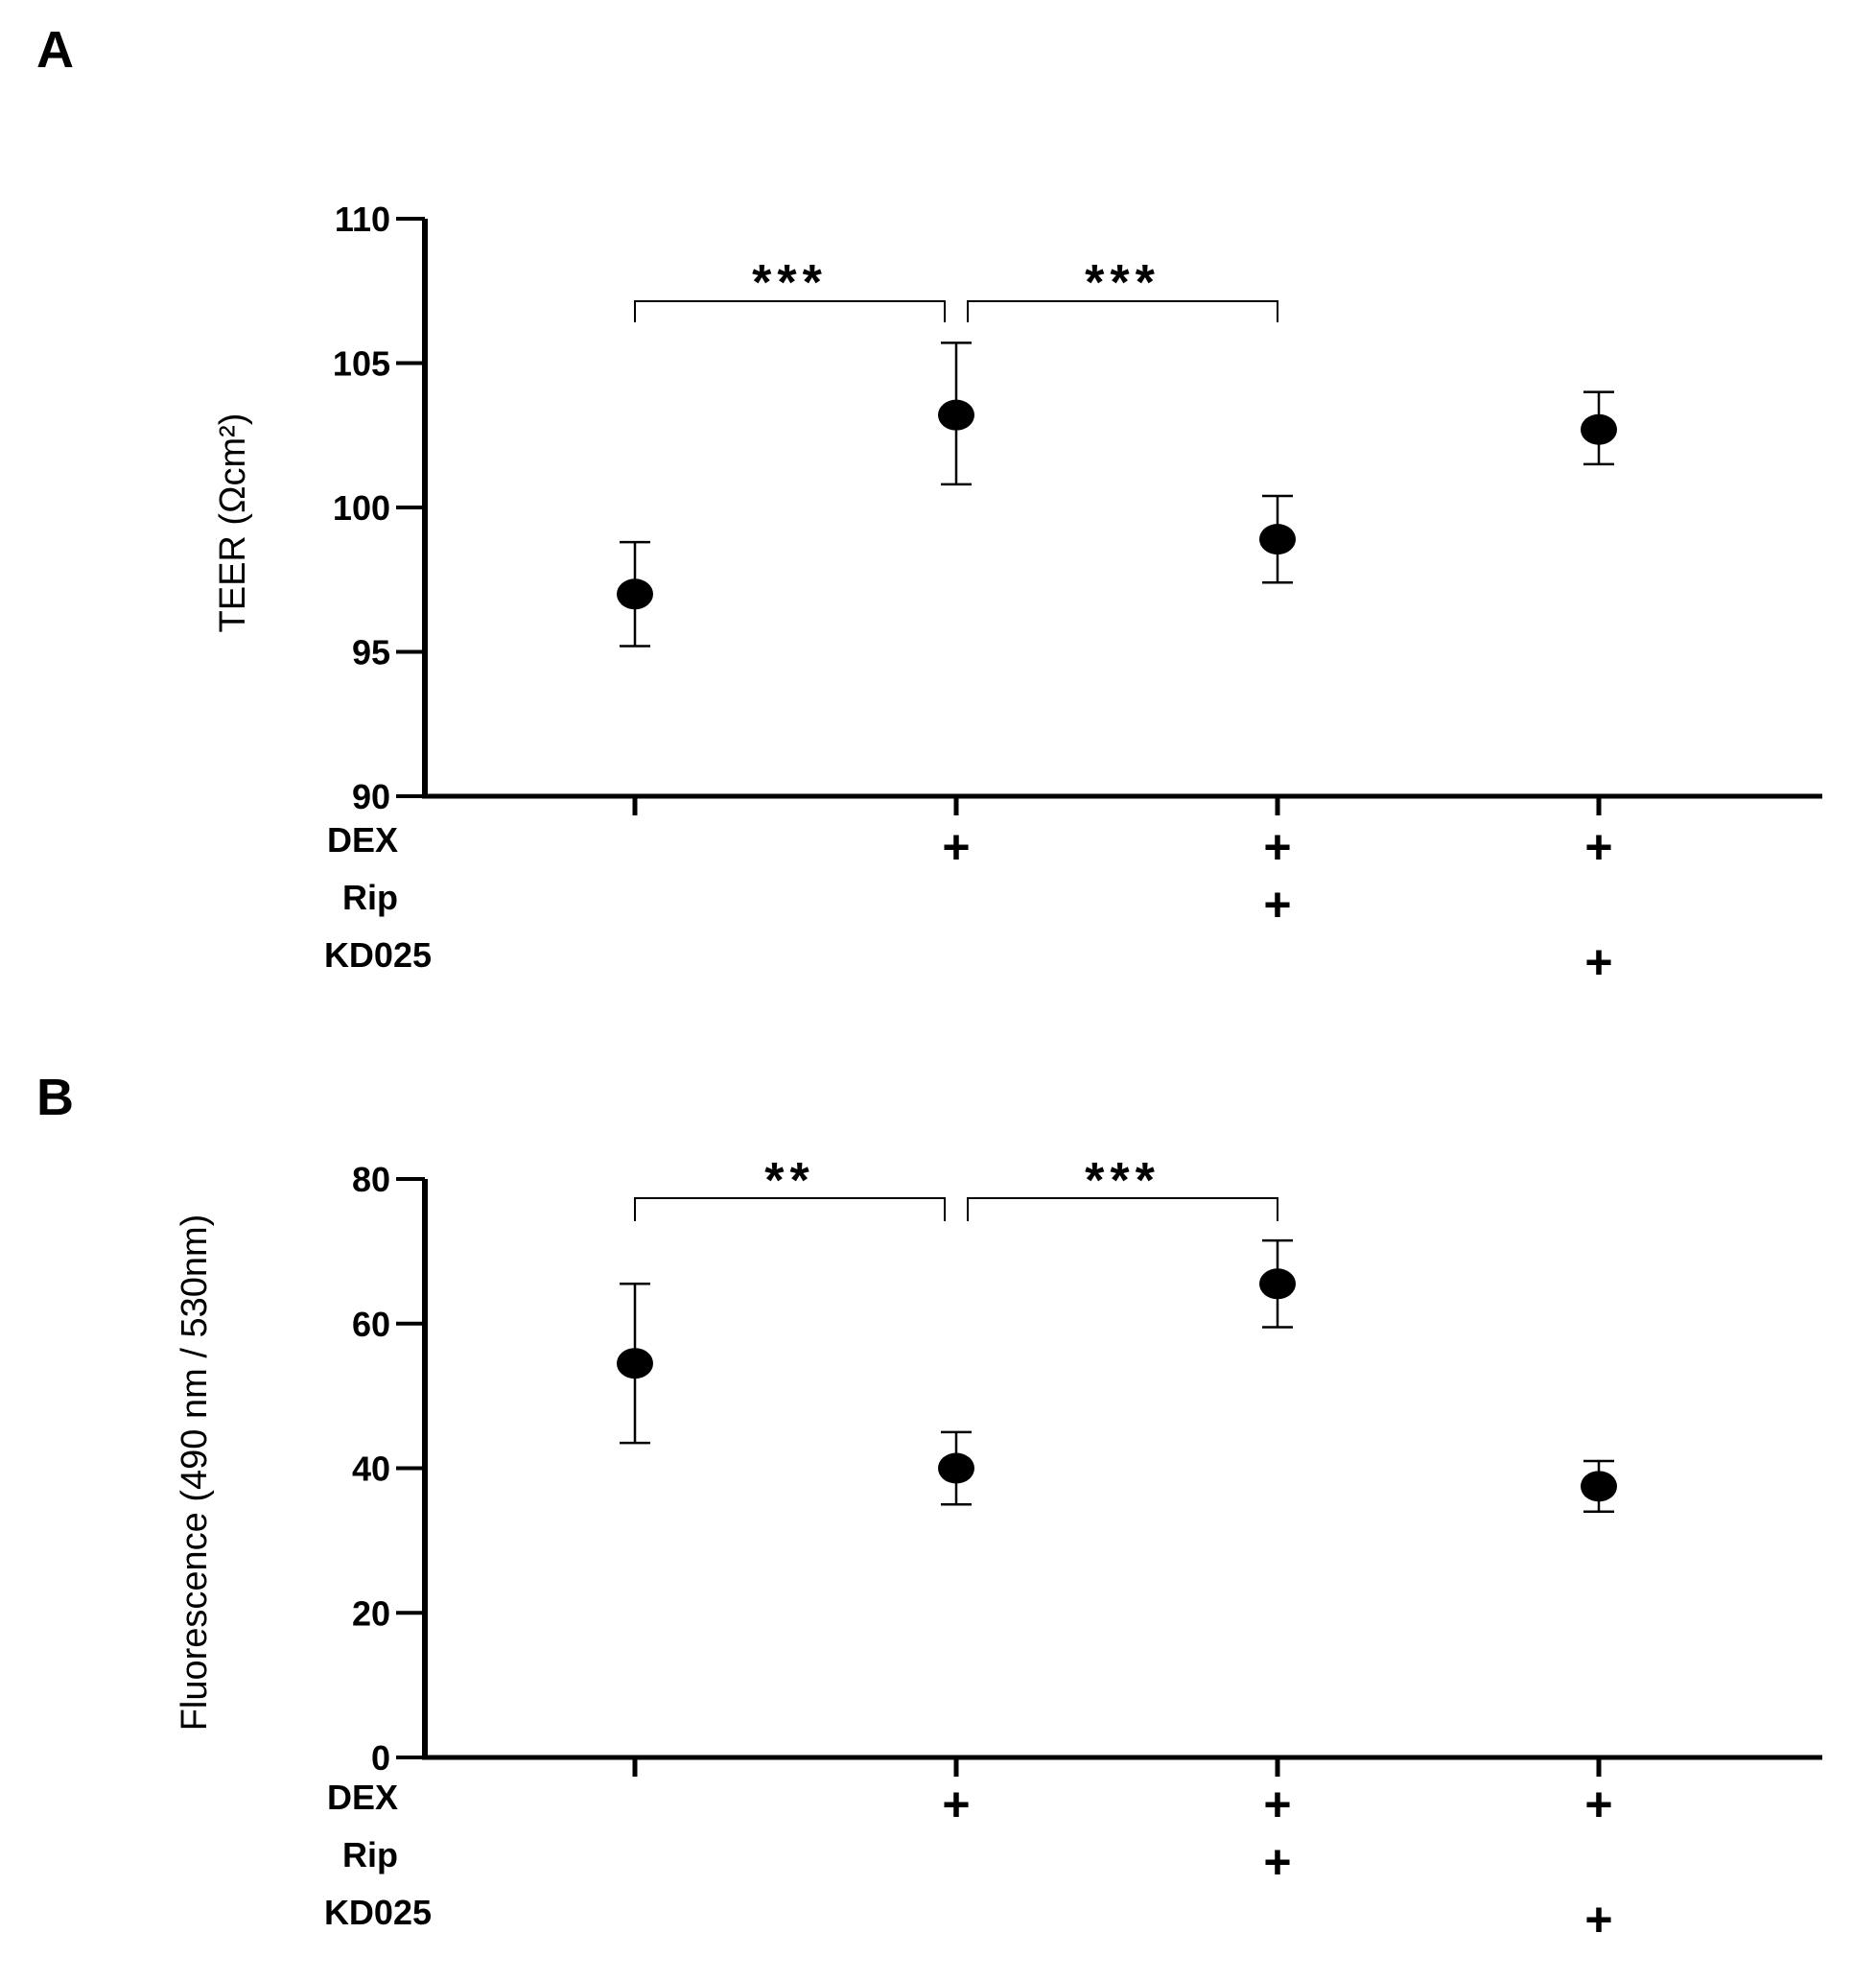 The width and height of the screenshot is (1876, 1980). What do you see at coordinates (371, 1470) in the screenshot?
I see `y-tick-label: 40` at bounding box center [371, 1470].